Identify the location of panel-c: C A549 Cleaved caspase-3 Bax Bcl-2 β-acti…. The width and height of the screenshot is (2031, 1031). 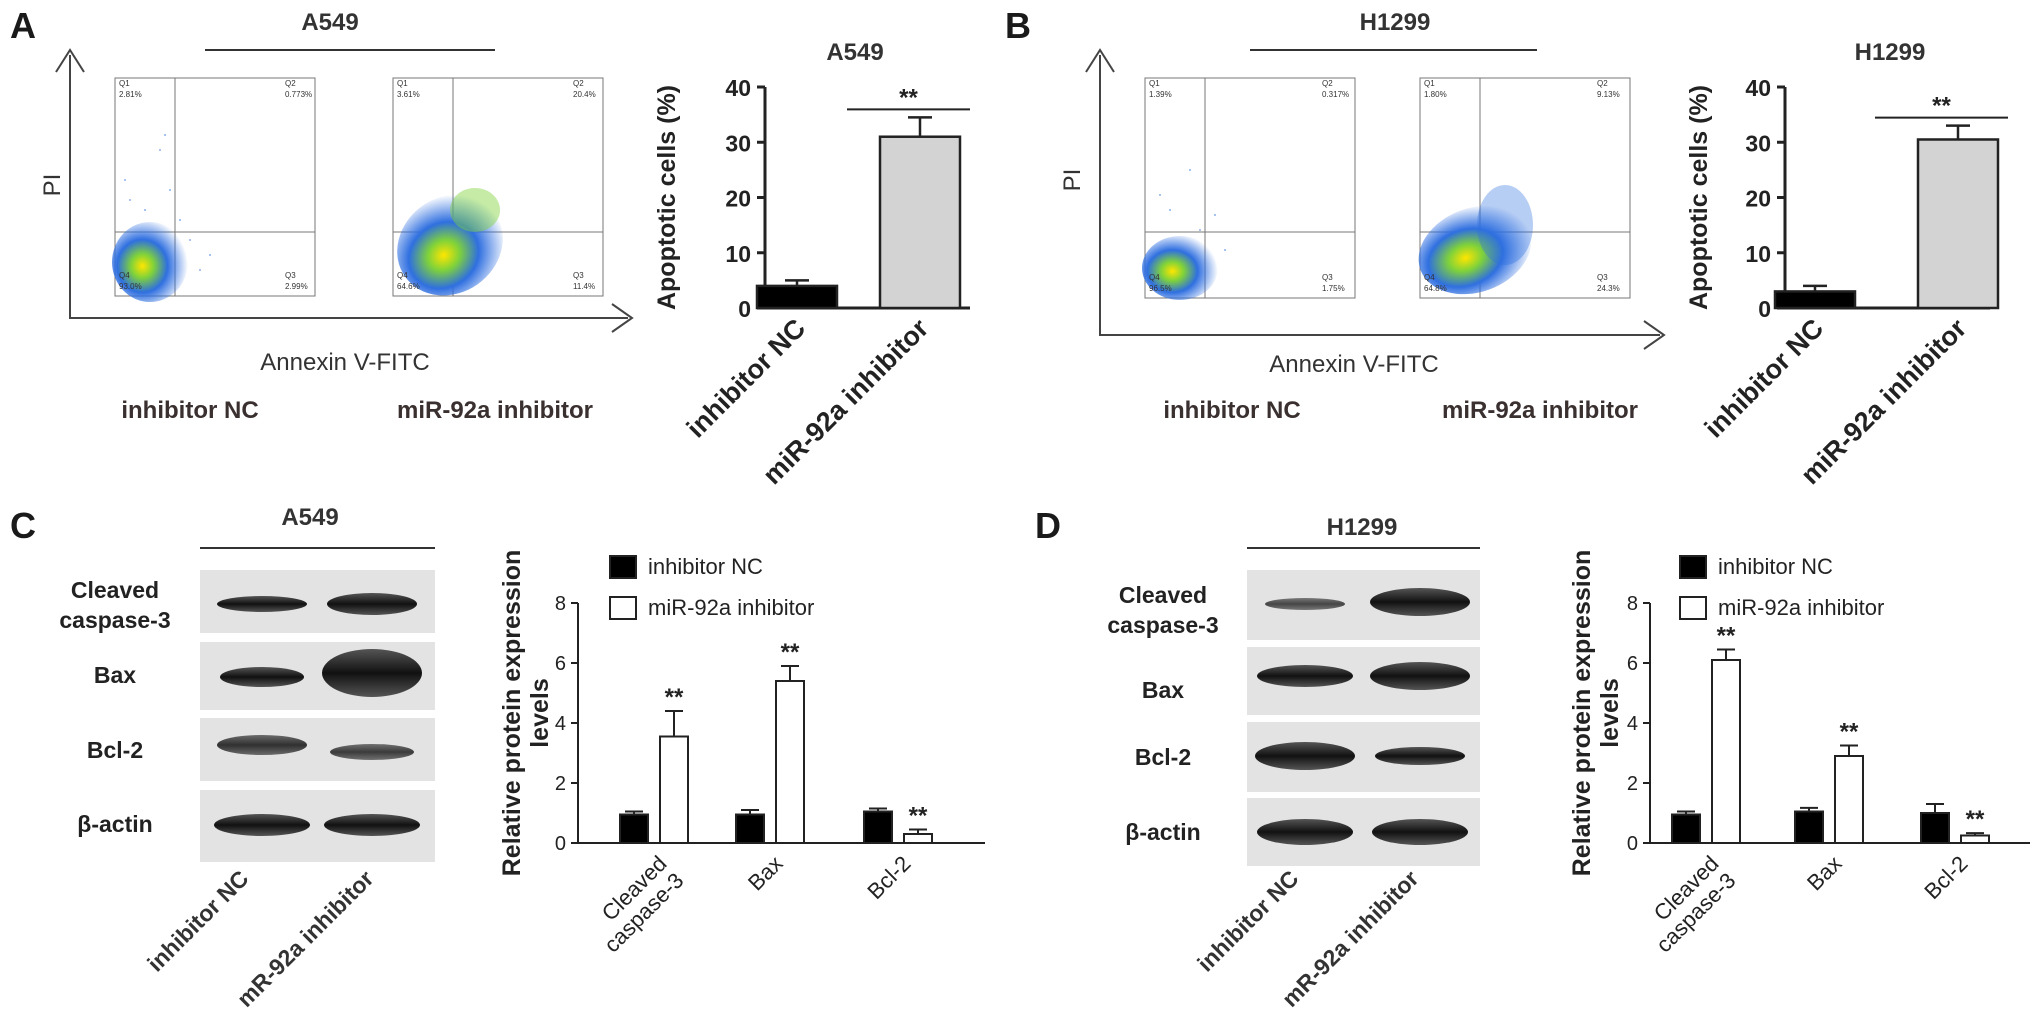
(222, 758).